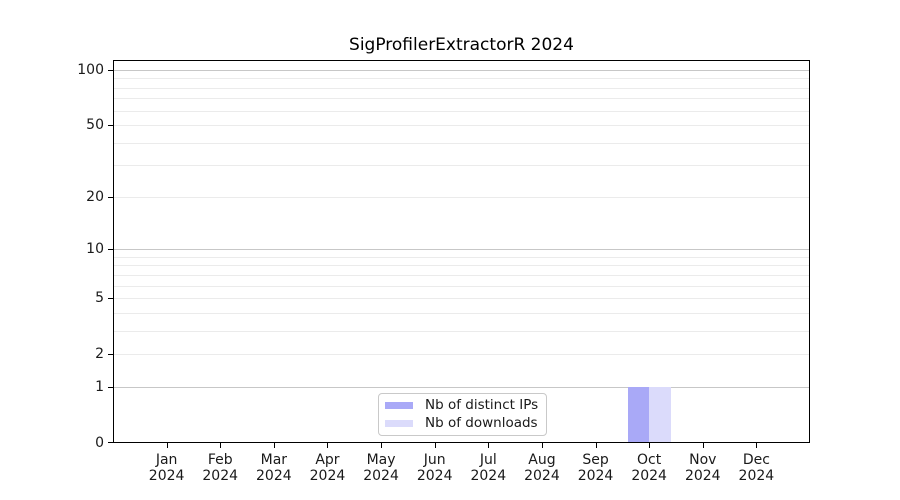  What do you see at coordinates (434, 460) in the screenshot?
I see `x-tick-month: Jun` at bounding box center [434, 460].